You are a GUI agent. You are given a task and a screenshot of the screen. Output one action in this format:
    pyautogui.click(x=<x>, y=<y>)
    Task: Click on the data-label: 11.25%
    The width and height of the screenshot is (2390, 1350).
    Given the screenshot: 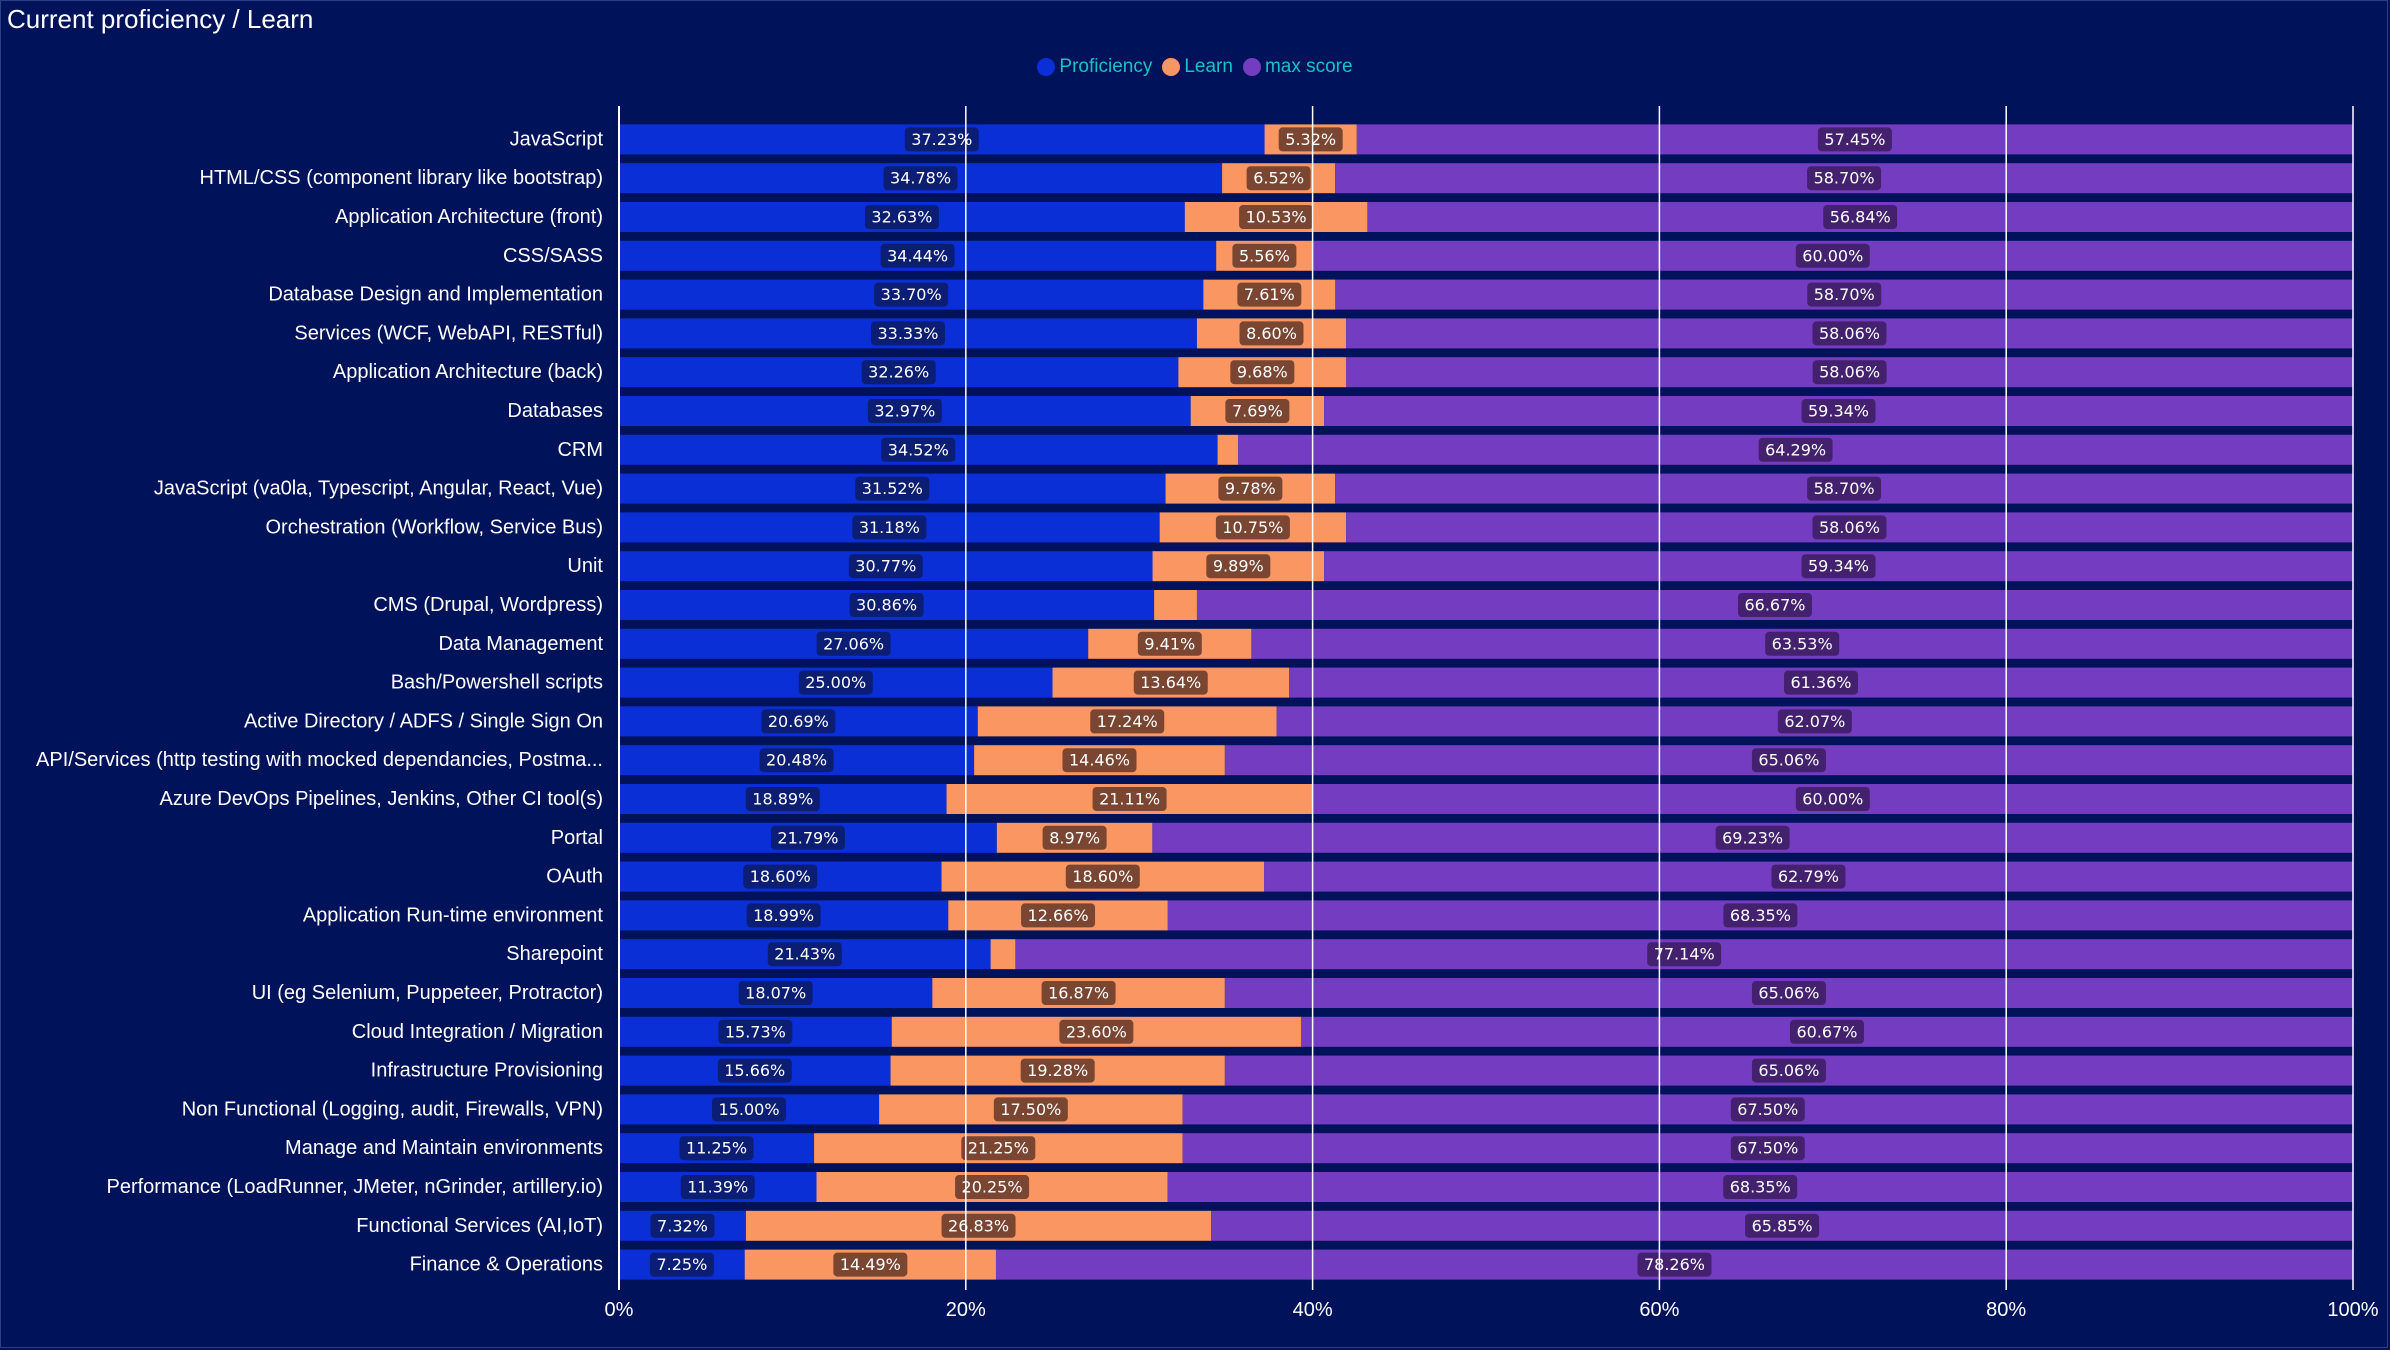 What is the action you would take?
    pyautogui.click(x=716, y=1148)
    